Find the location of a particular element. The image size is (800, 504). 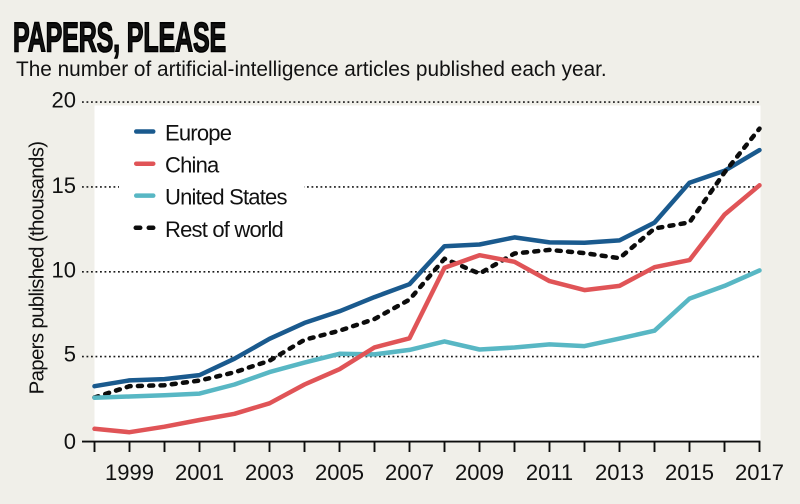

svg-text: 2011 is located at coordinates (549, 472).